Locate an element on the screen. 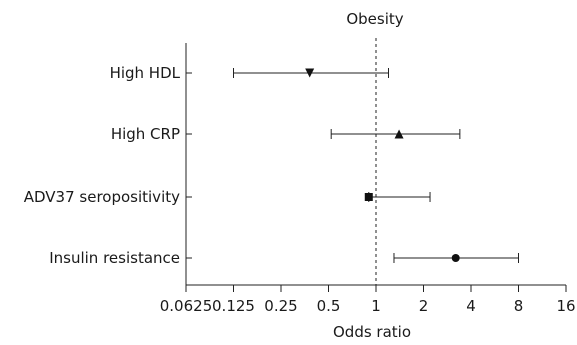 The image size is (577, 345). x-axis-label: Odds ratio is located at coordinates (372, 332).